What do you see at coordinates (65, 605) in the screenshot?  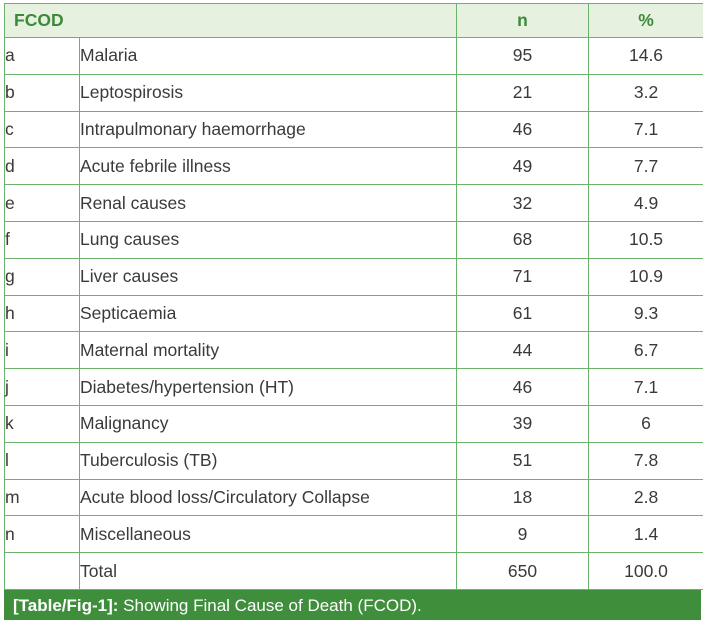 I see `caption-label: [Table/Fig-1]:` at bounding box center [65, 605].